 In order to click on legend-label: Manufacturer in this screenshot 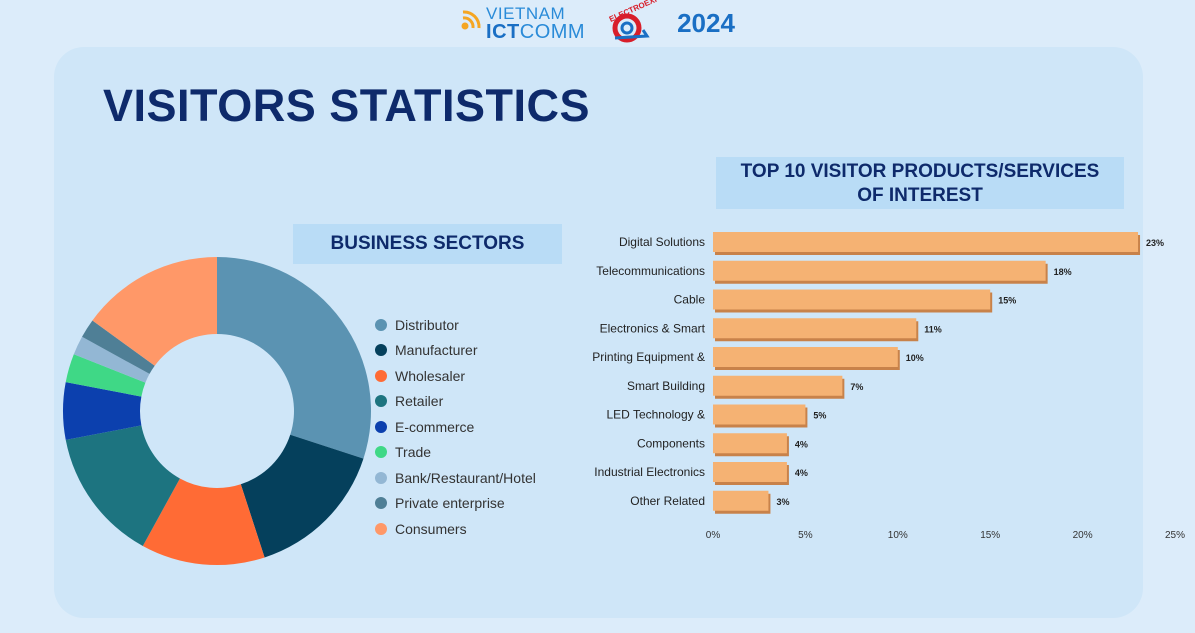, I will do `click(436, 350)`.